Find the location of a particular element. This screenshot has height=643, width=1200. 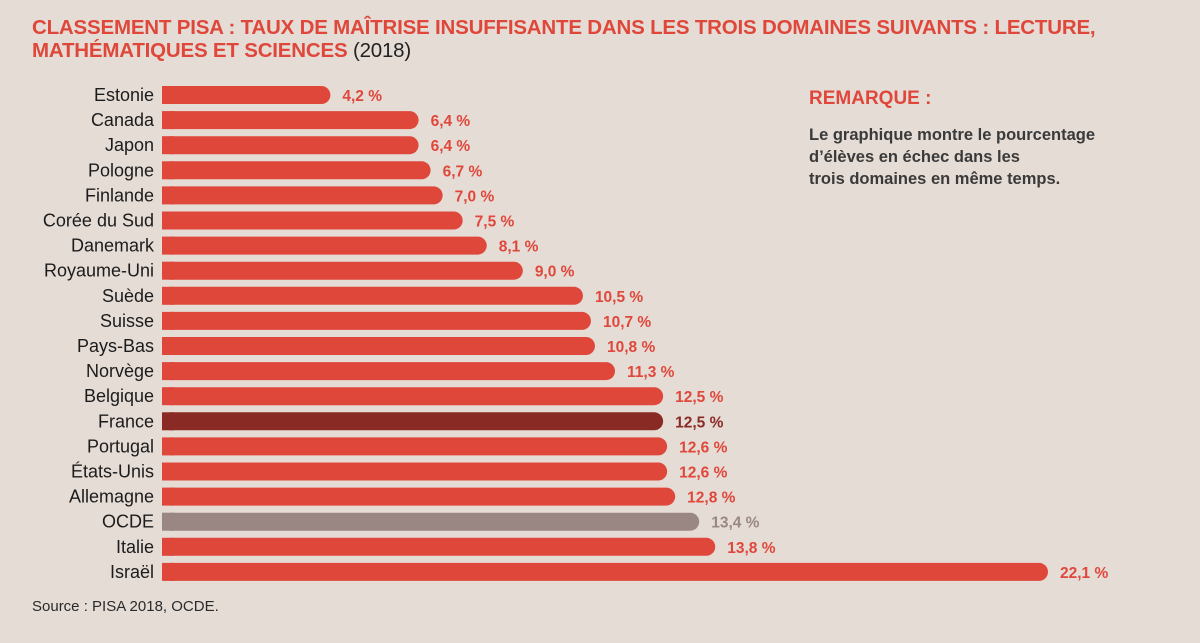

category-label-coree-du-sud: Corée du Sud is located at coordinates (98, 221).